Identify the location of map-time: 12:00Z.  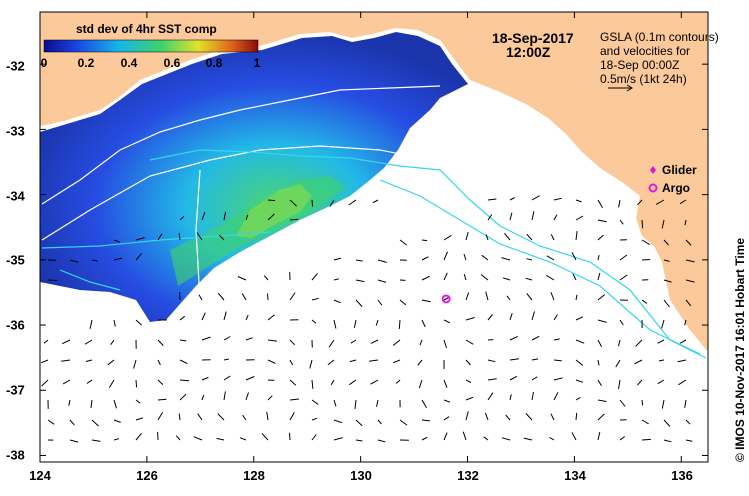
(528, 52).